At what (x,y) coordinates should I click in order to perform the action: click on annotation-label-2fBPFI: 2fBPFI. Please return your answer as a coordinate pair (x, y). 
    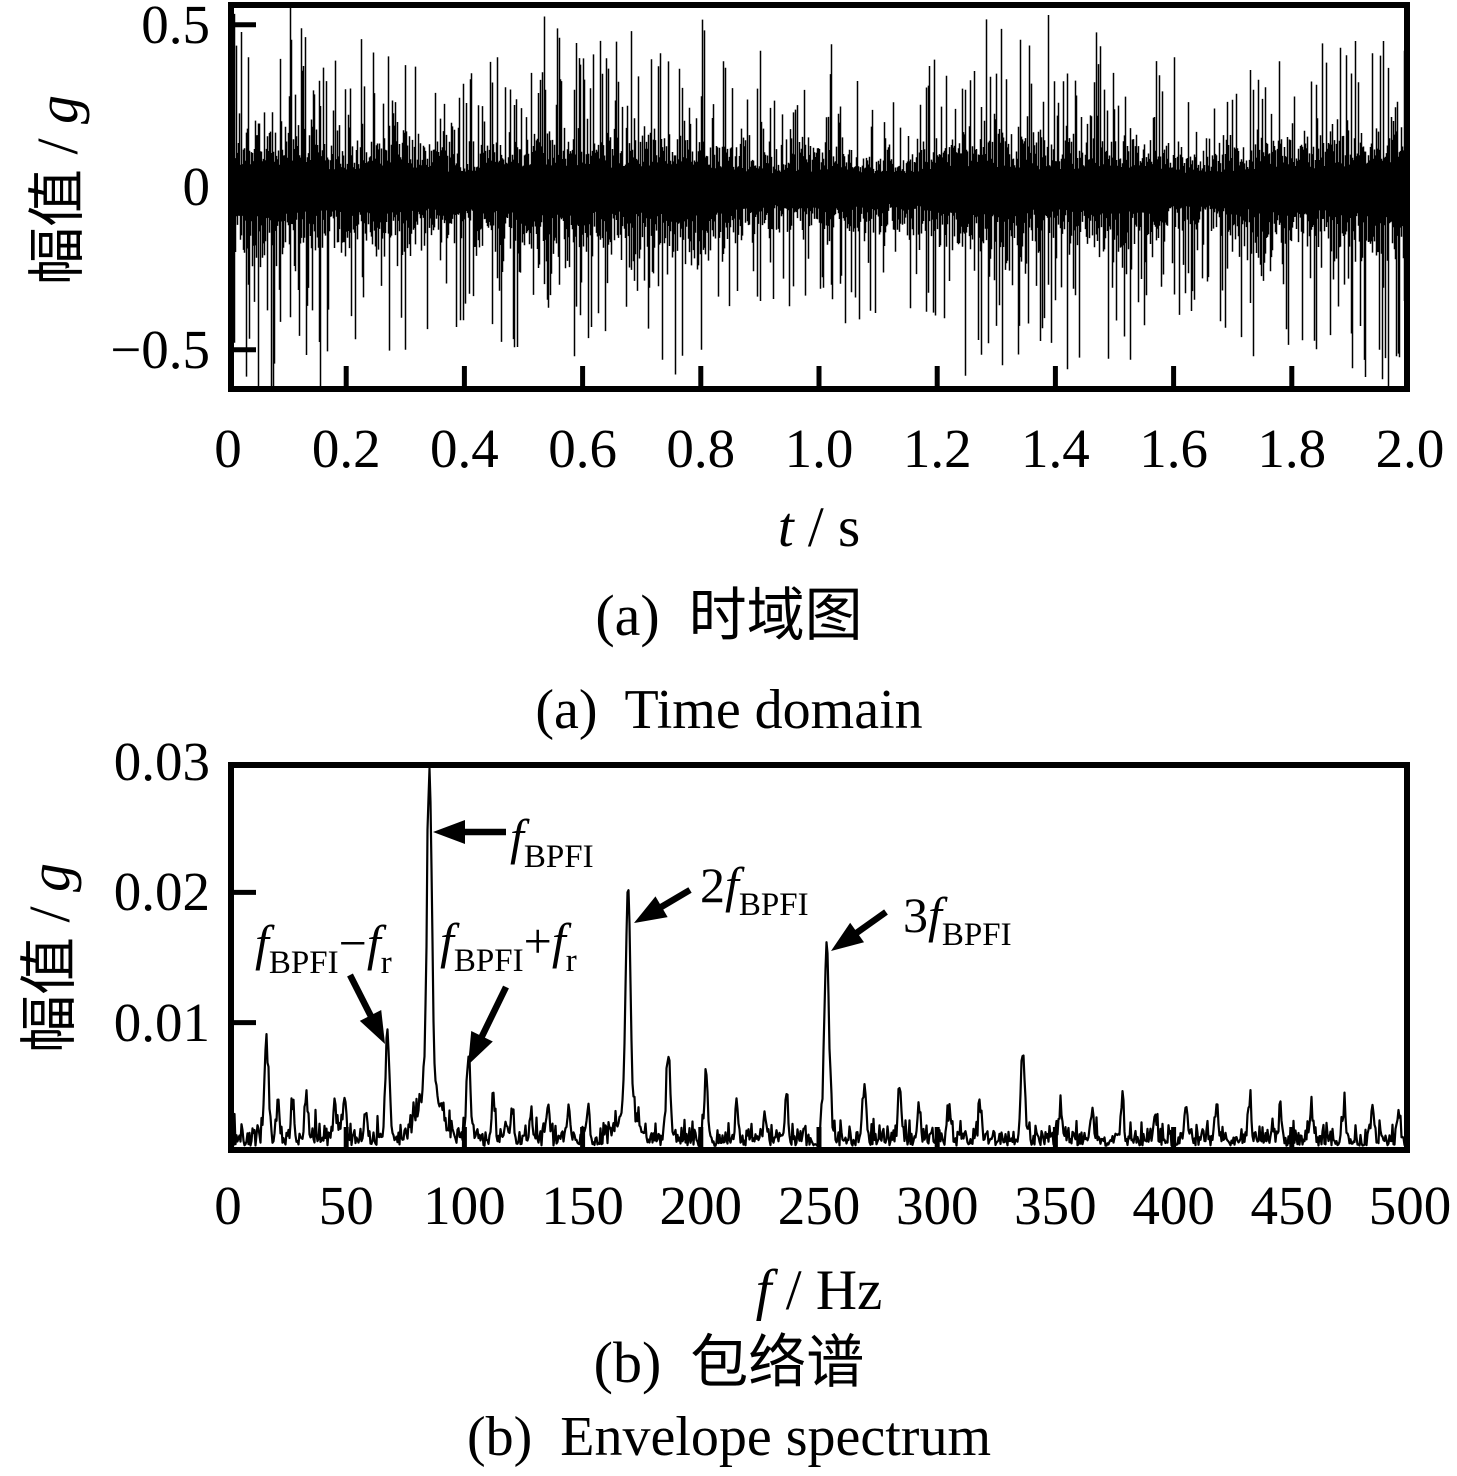
    Looking at the image, I should click on (754, 890).